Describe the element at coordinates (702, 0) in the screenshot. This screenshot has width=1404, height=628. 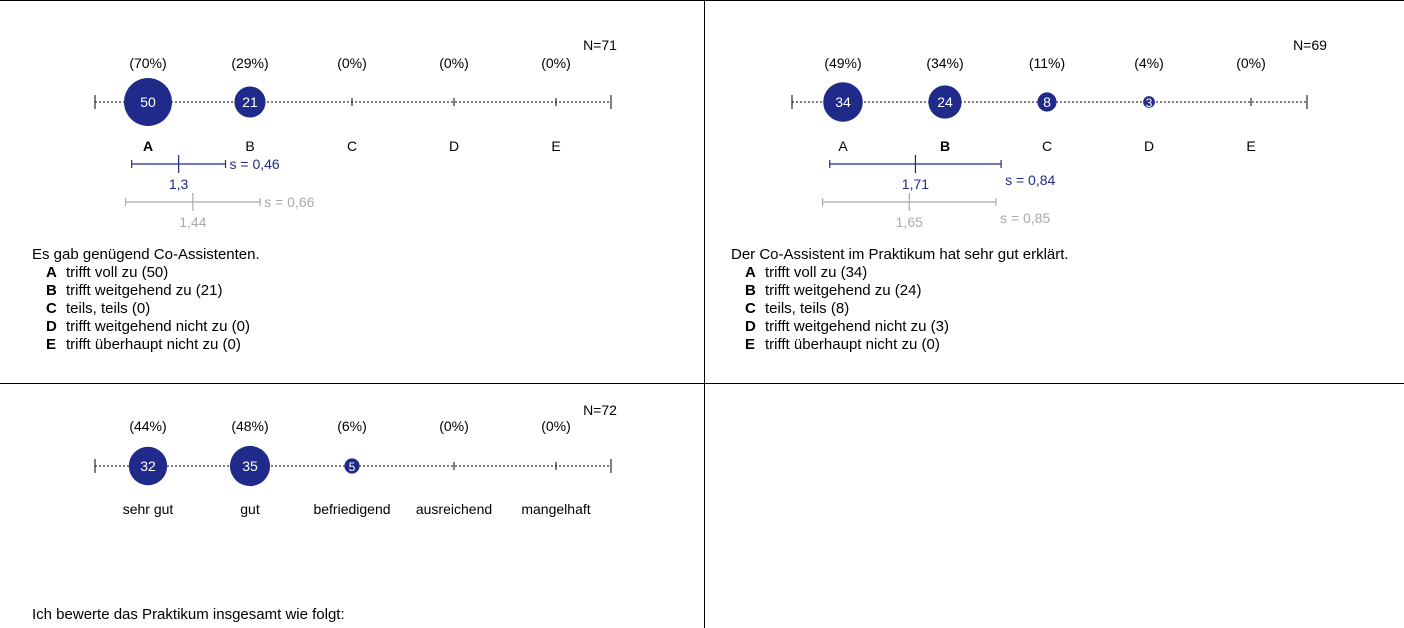
I see `grid-top-border` at that location.